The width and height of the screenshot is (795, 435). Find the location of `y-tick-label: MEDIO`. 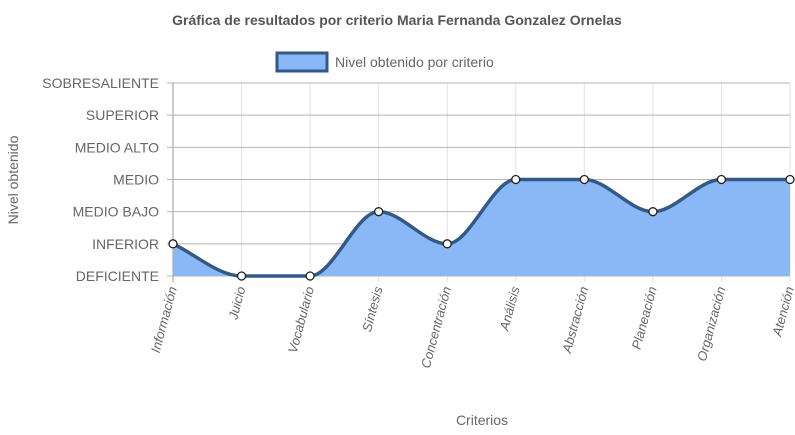

y-tick-label: MEDIO is located at coordinates (136, 180).